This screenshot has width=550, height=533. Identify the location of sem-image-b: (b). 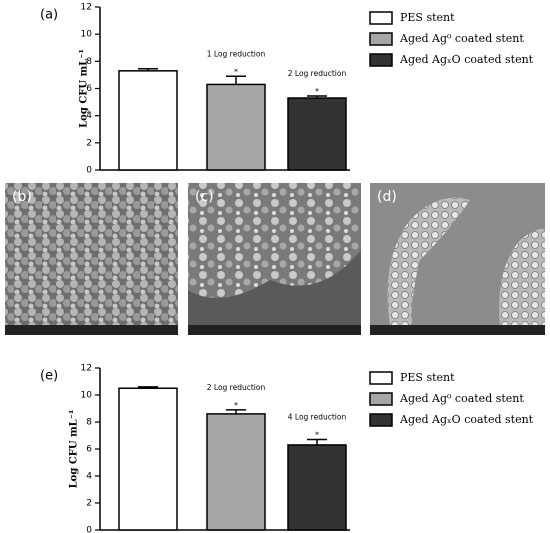
(91, 259).